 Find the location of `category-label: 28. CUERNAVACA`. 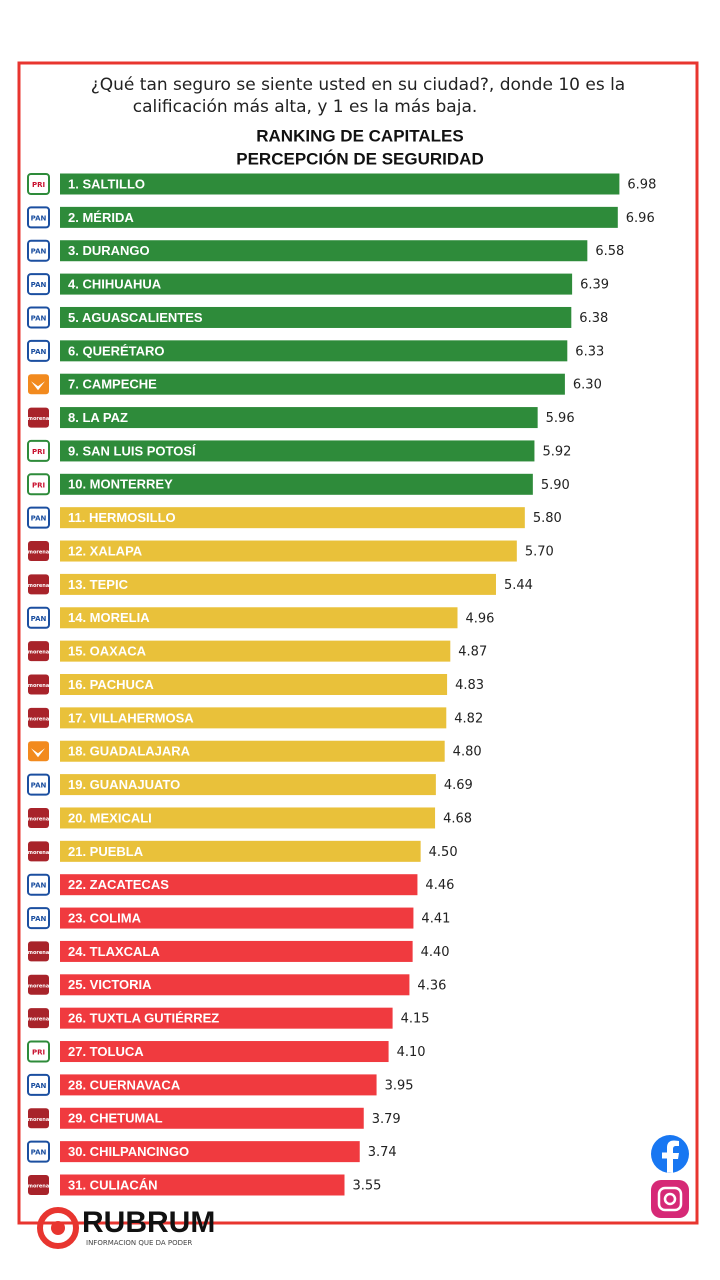

category-label: 28. CUERNAVACA is located at coordinates (124, 1084).